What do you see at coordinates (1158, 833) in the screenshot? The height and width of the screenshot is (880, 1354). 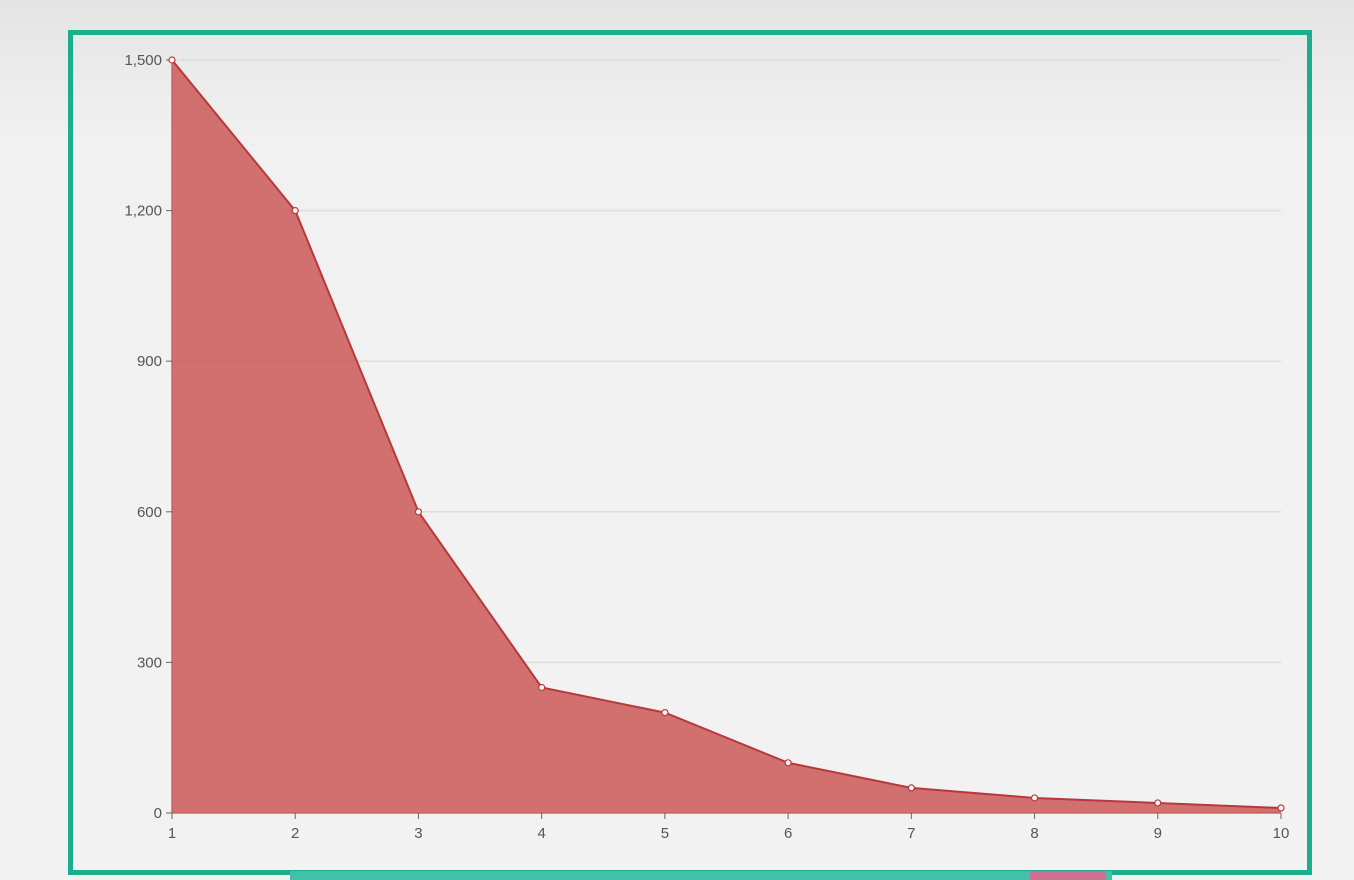 I see `x-tick-label: 9` at bounding box center [1158, 833].